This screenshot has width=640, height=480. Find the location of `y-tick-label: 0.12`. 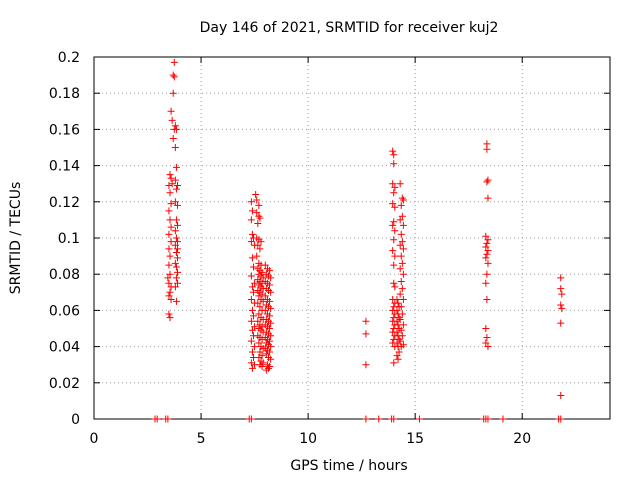

y-tick-label: 0.12 is located at coordinates (64, 203).